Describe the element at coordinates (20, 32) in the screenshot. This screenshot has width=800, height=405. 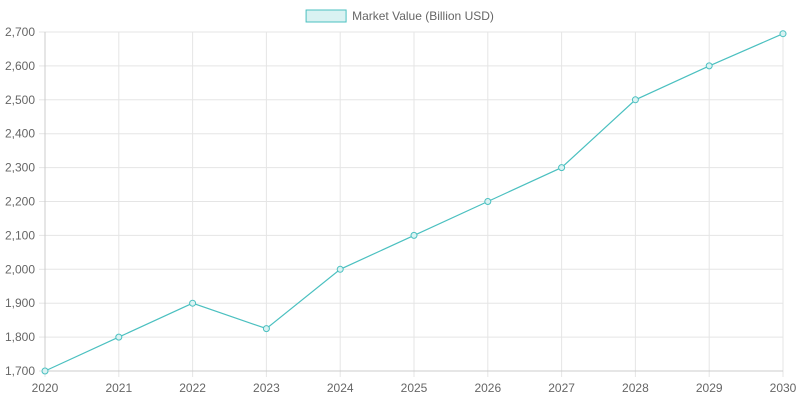
I see `y-tick-label: 2,700` at that location.